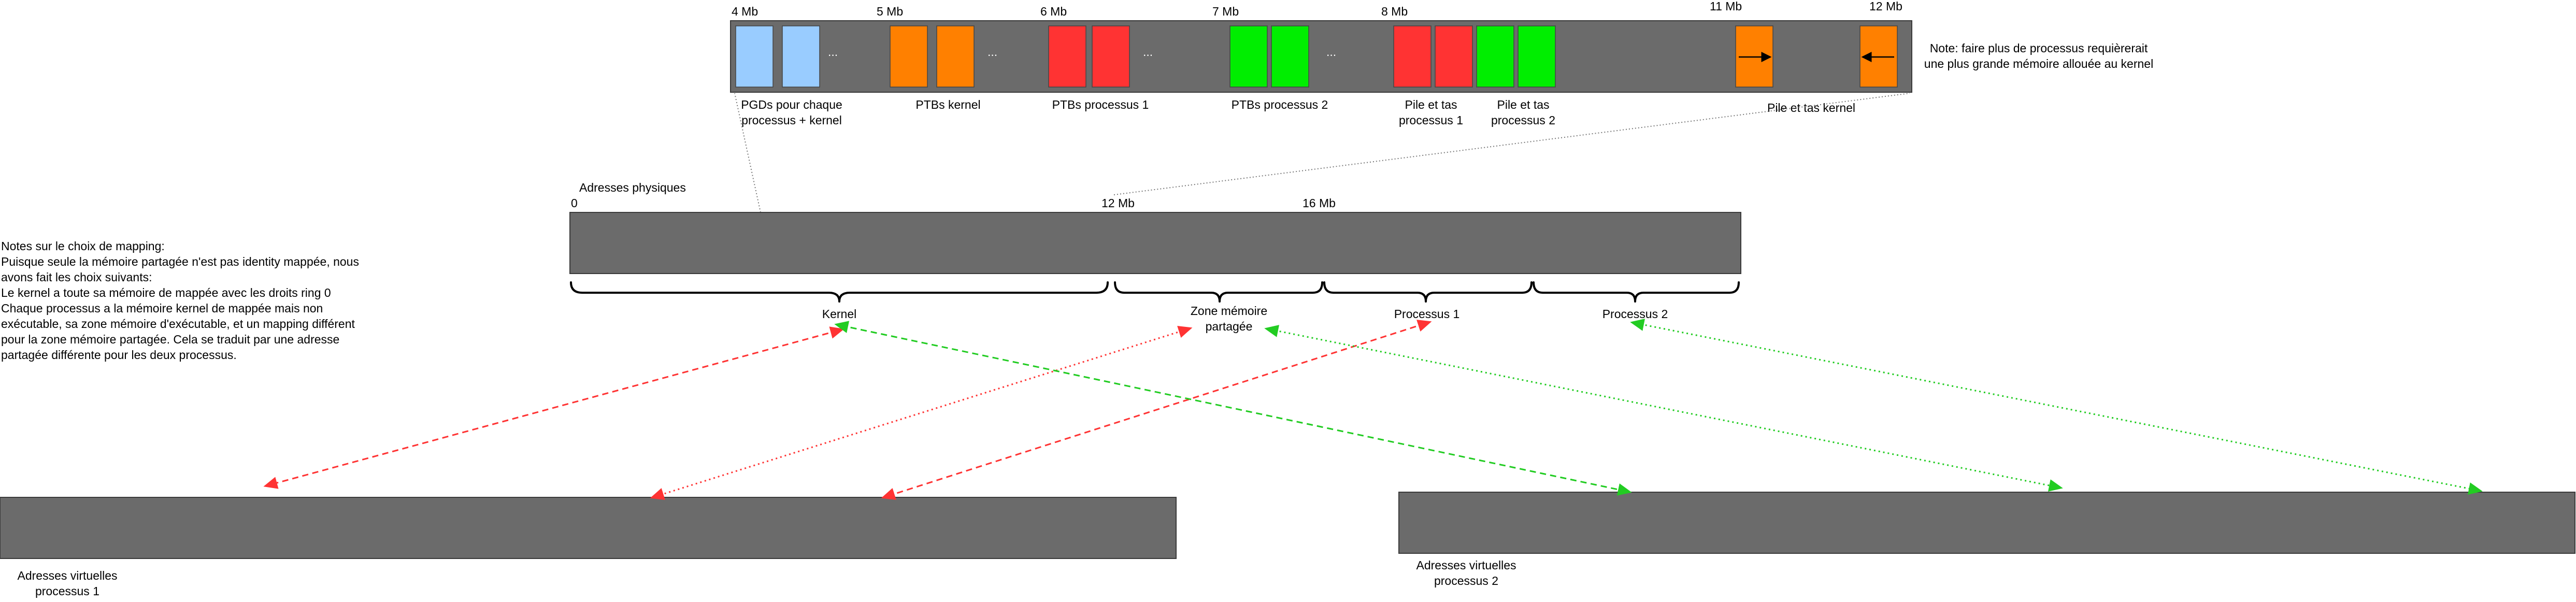 This screenshot has width=2576, height=602. I want to click on virtual-label-p2: Adresses virtuelles processus 2, so click(1466, 573).